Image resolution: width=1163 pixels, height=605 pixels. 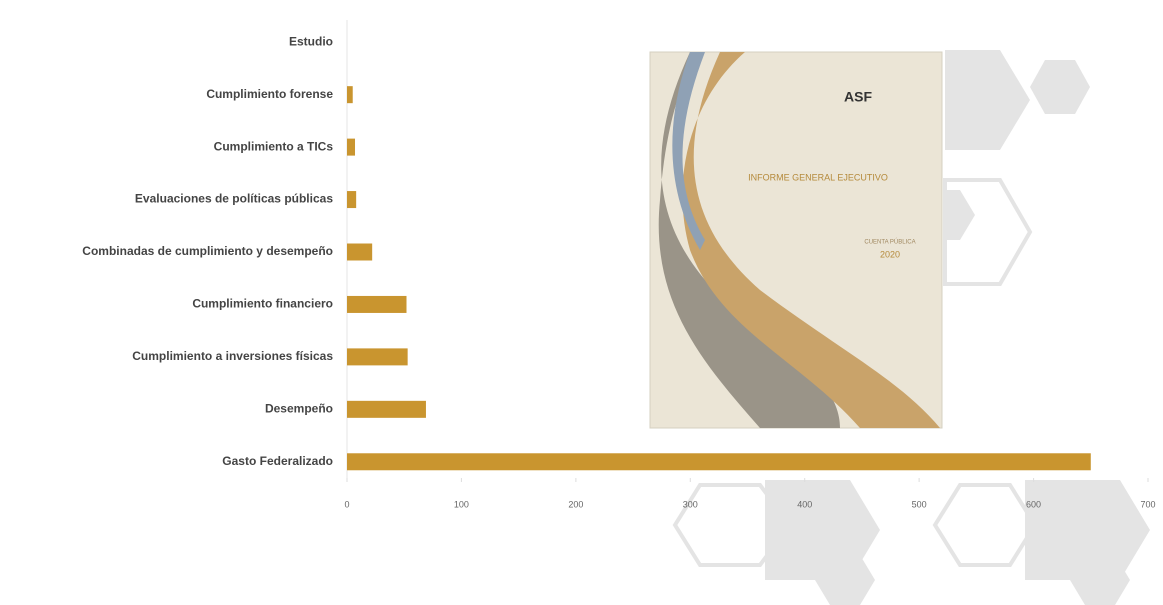 What do you see at coordinates (207, 251) in the screenshot?
I see `y-tick-label: Combinadas de cumplimiento y desempeño` at bounding box center [207, 251].